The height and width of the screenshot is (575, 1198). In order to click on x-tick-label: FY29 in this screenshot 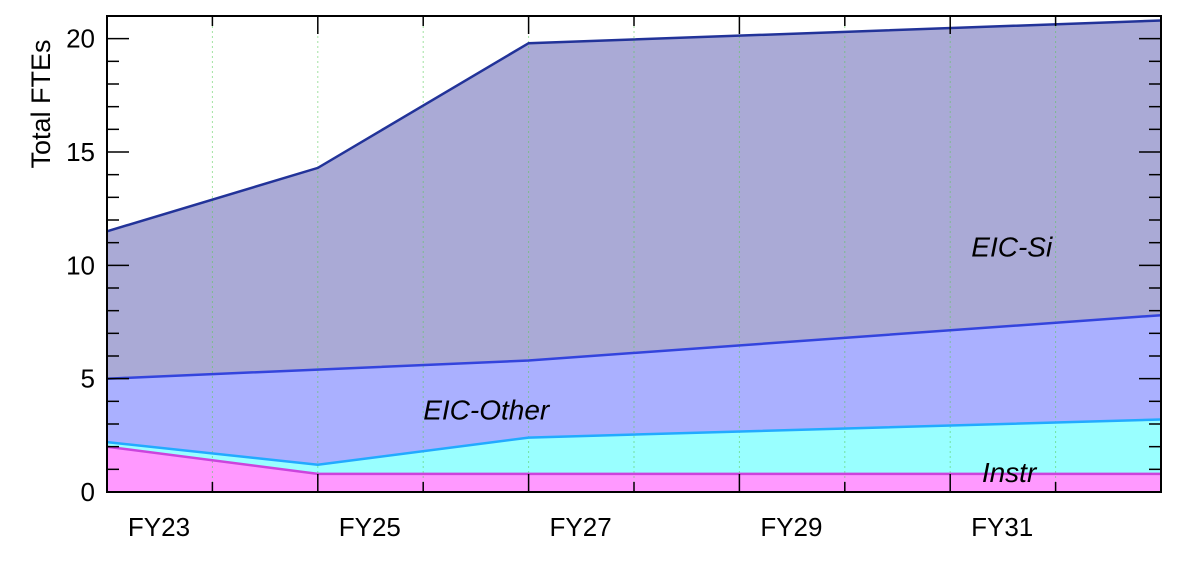, I will do `click(791, 527)`.